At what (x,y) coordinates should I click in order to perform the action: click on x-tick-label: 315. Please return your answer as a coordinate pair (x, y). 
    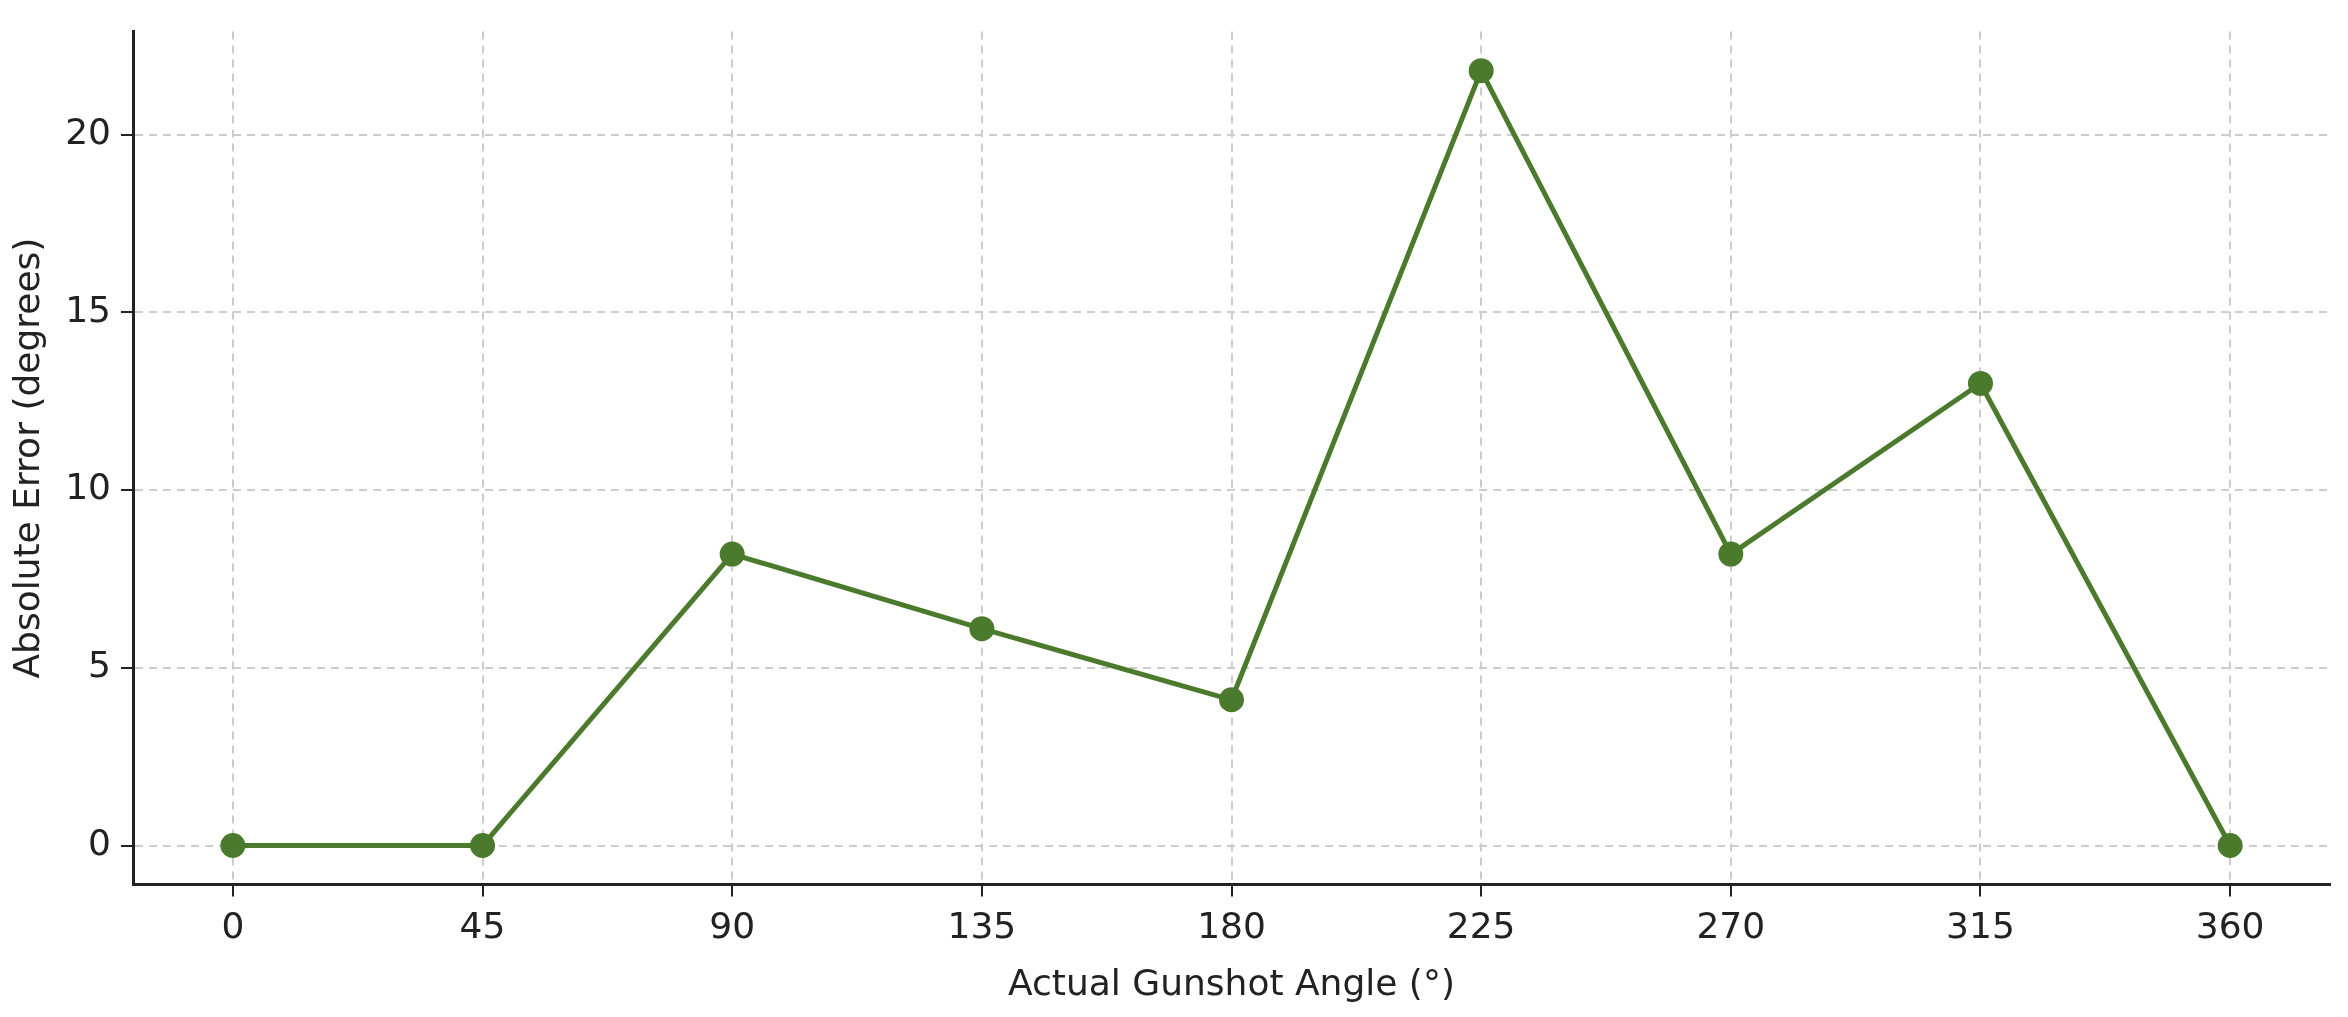
    Looking at the image, I should click on (1980, 925).